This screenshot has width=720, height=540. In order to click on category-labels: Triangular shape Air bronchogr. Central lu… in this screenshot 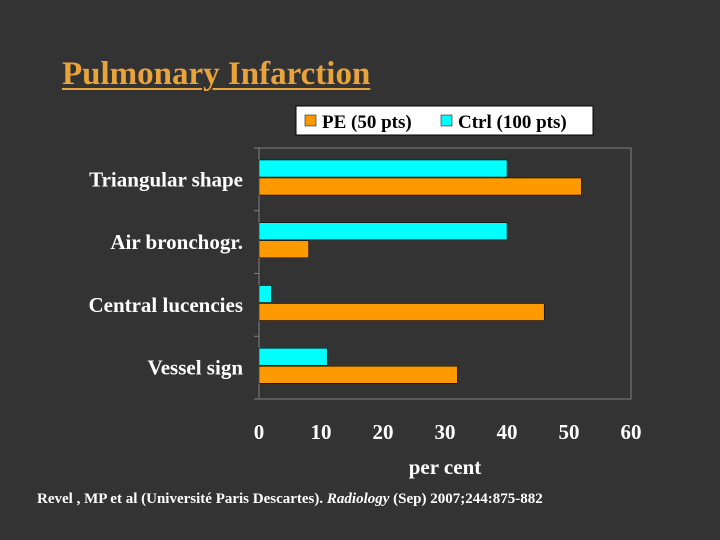, I will do `click(165, 273)`.